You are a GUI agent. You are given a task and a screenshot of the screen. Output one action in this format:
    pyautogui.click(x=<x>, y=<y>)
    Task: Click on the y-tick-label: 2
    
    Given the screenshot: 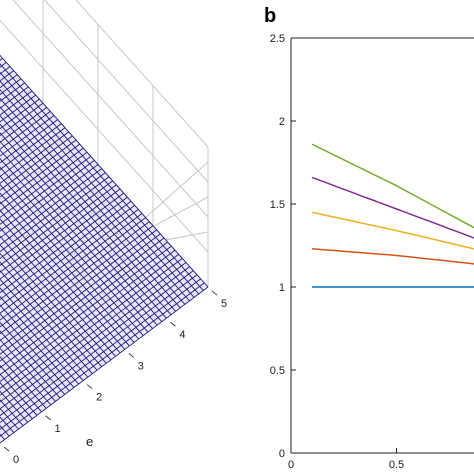 What is the action you would take?
    pyautogui.click(x=282, y=122)
    